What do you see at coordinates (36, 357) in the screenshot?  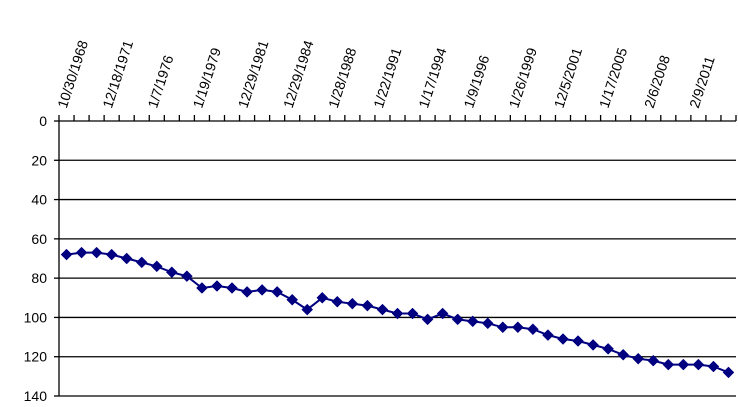 I see `y-tick-label: 120` at bounding box center [36, 357].